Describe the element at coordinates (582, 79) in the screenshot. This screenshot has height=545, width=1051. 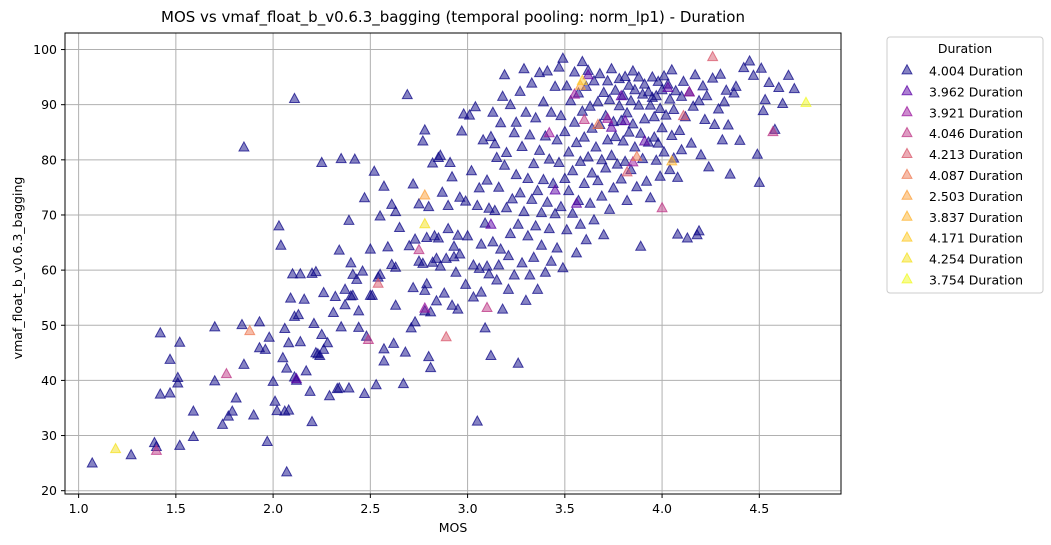
I see `series-group` at that location.